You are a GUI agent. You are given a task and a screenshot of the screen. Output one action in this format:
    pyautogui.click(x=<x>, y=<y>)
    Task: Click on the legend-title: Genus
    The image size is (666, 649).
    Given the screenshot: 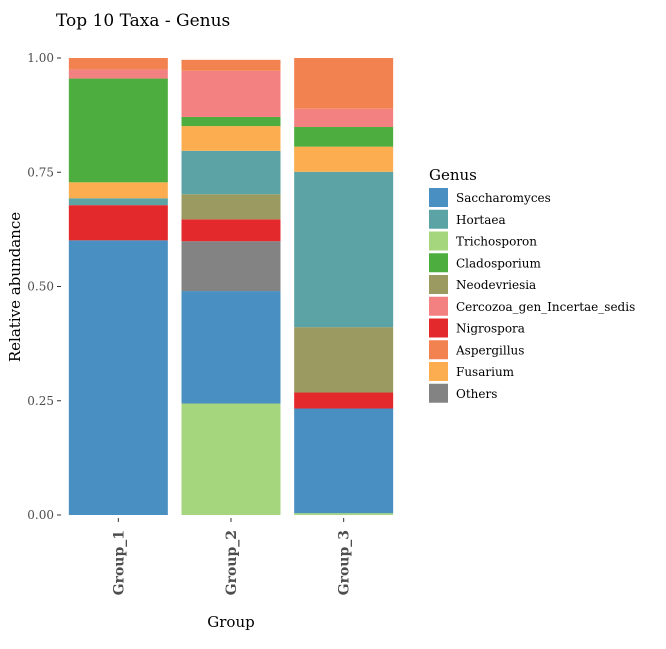 What is the action you would take?
    pyautogui.click(x=453, y=175)
    